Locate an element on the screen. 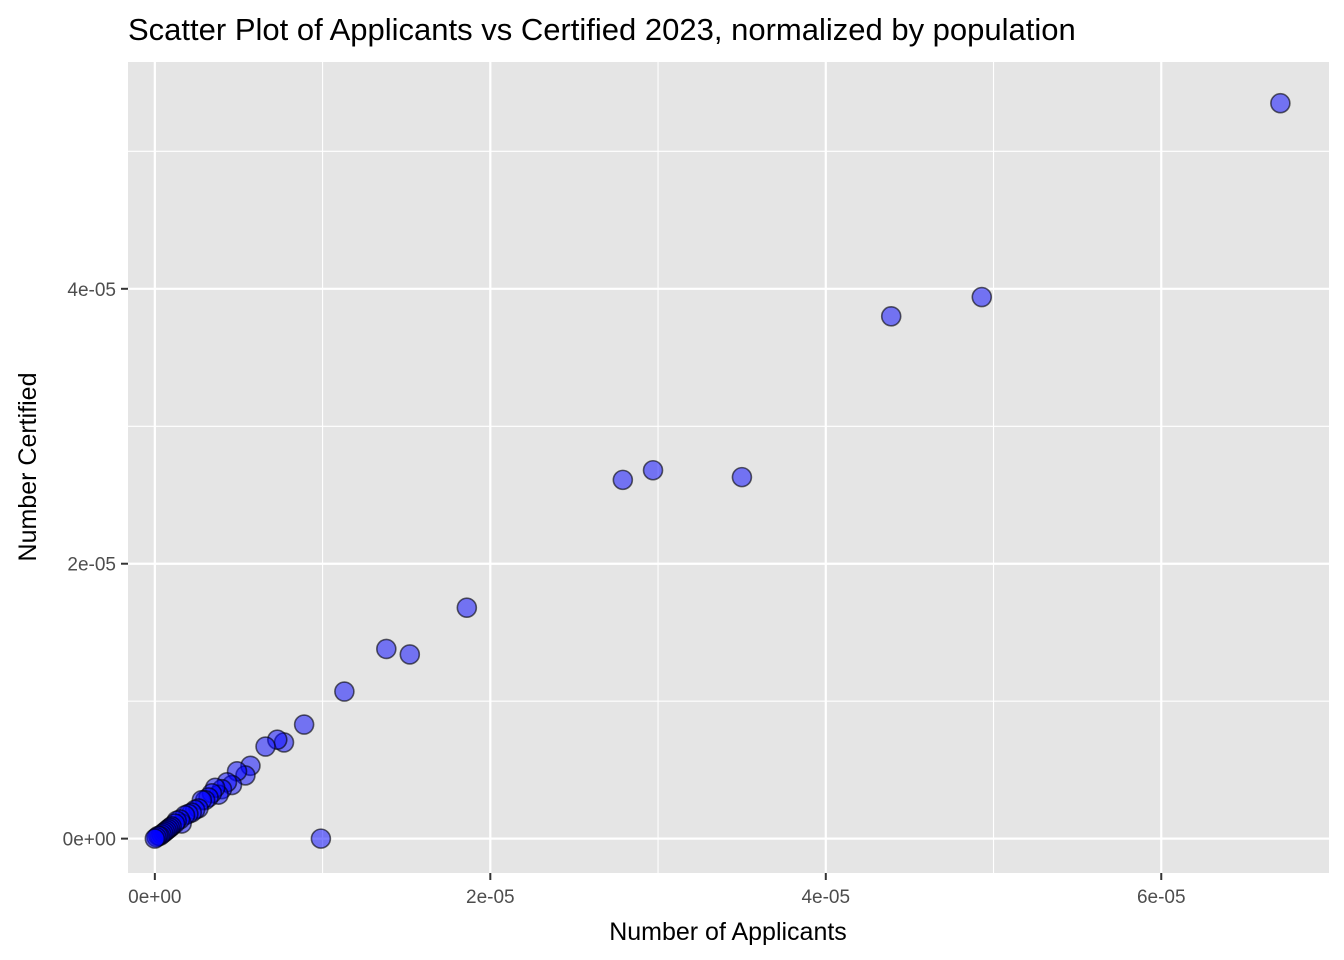 Image resolution: width=1344 pixels, height=960 pixels. y-axis-label: Number Certified is located at coordinates (28, 467).